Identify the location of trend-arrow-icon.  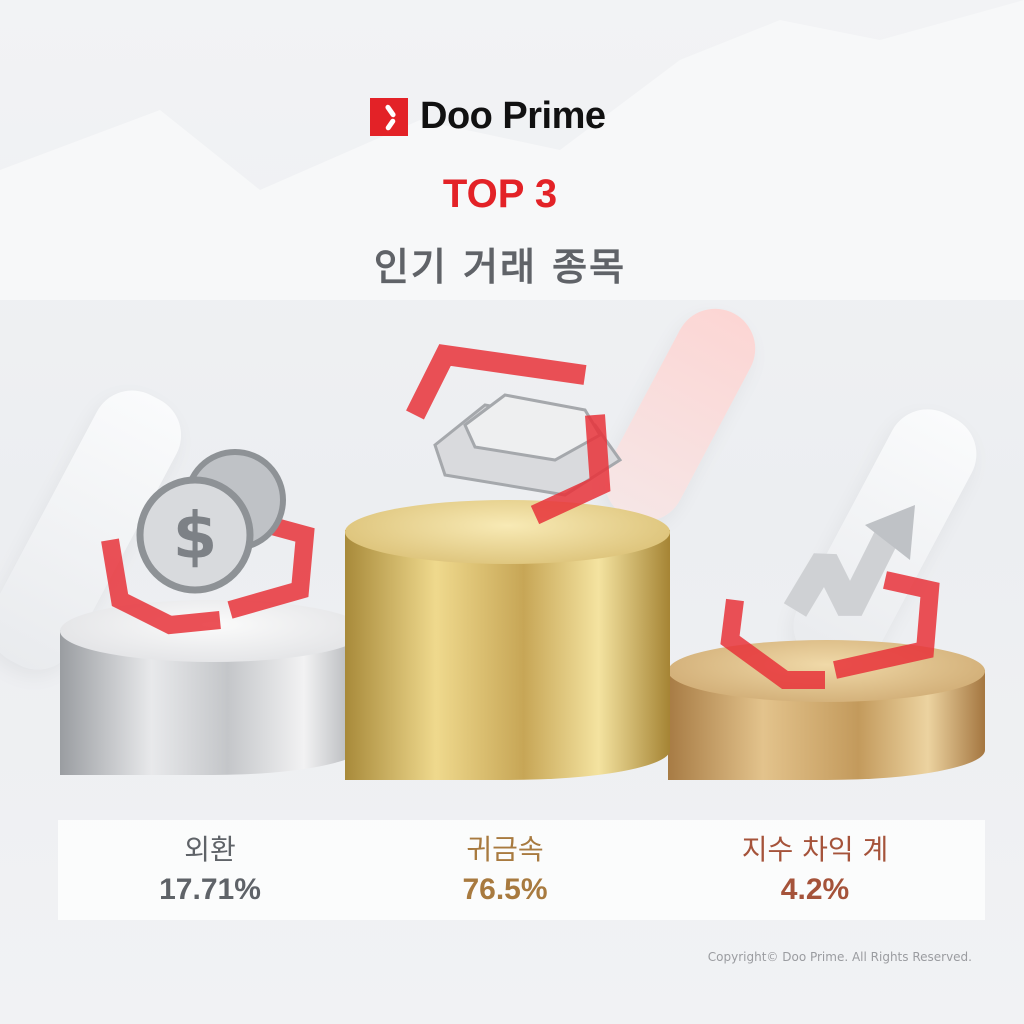
(830, 597).